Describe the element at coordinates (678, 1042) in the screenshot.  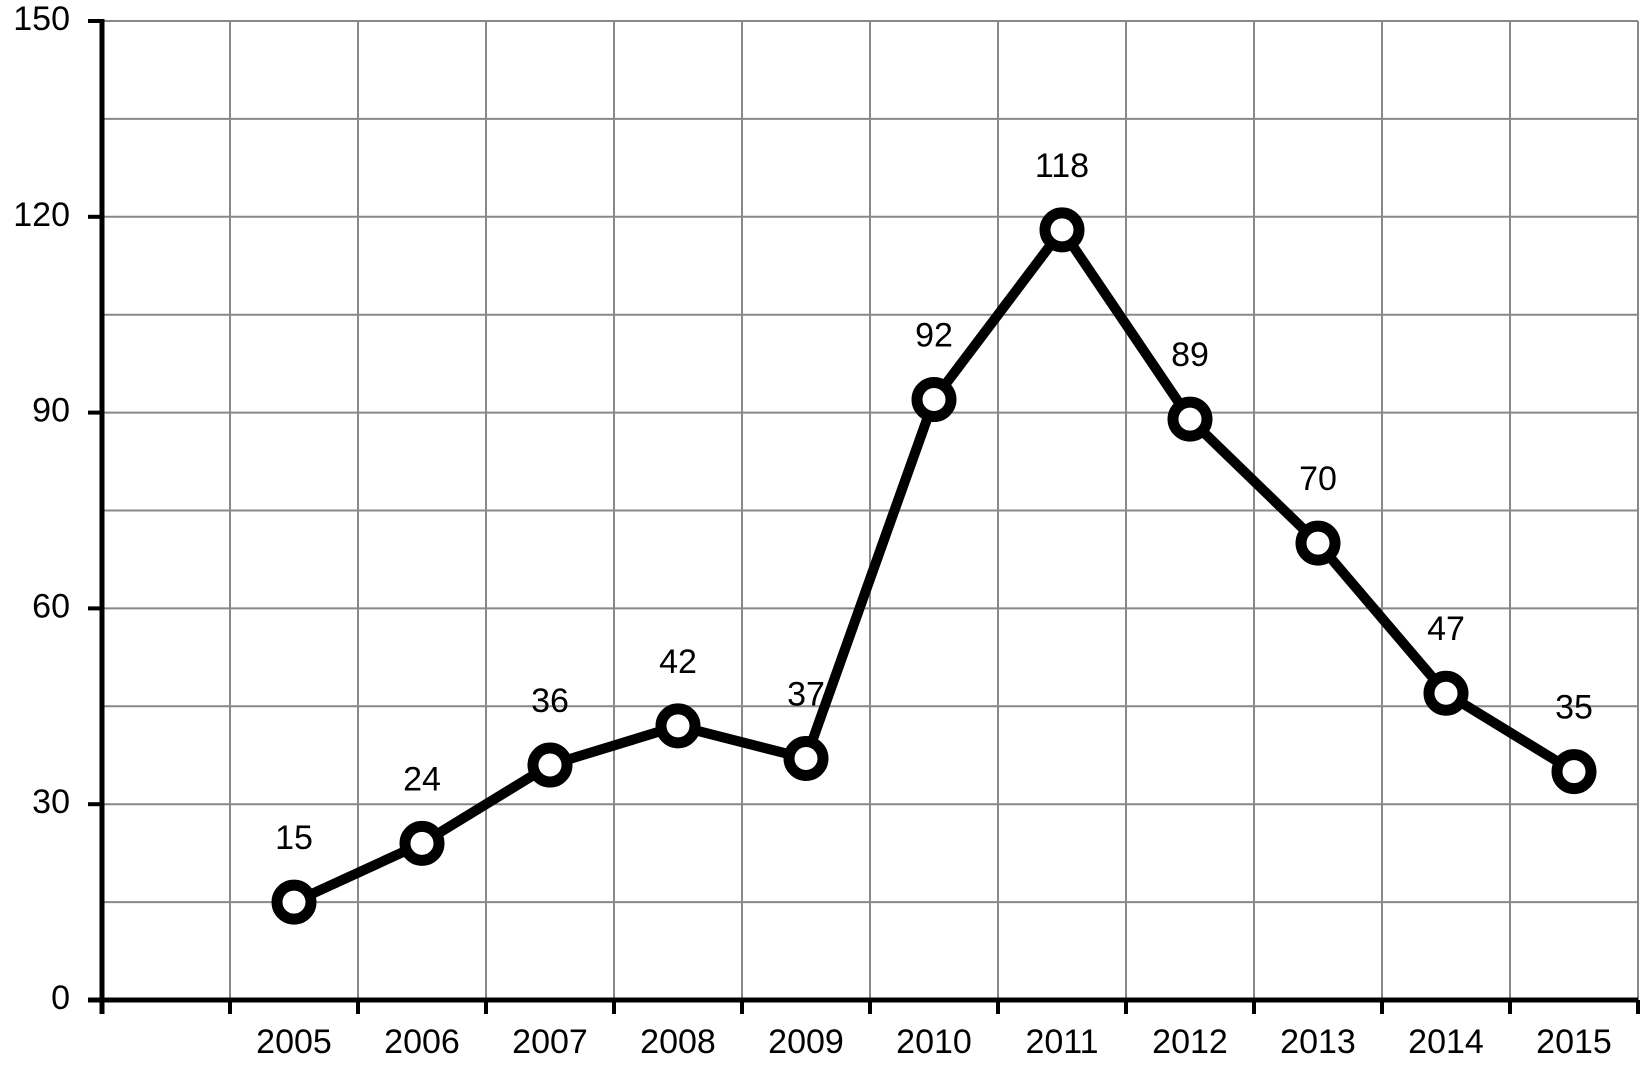
I see `x-tick-label: 2008` at that location.